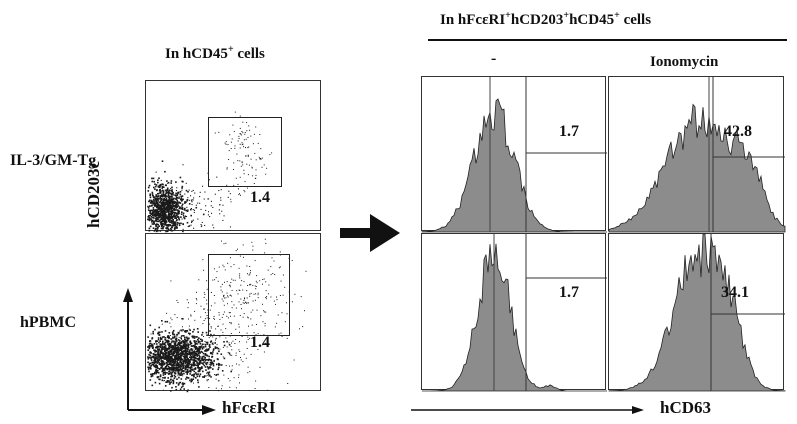 The width and height of the screenshot is (797, 424). What do you see at coordinates (738, 131) in the screenshot?
I see `histogram-value-top-ionomycin: 42.8` at bounding box center [738, 131].